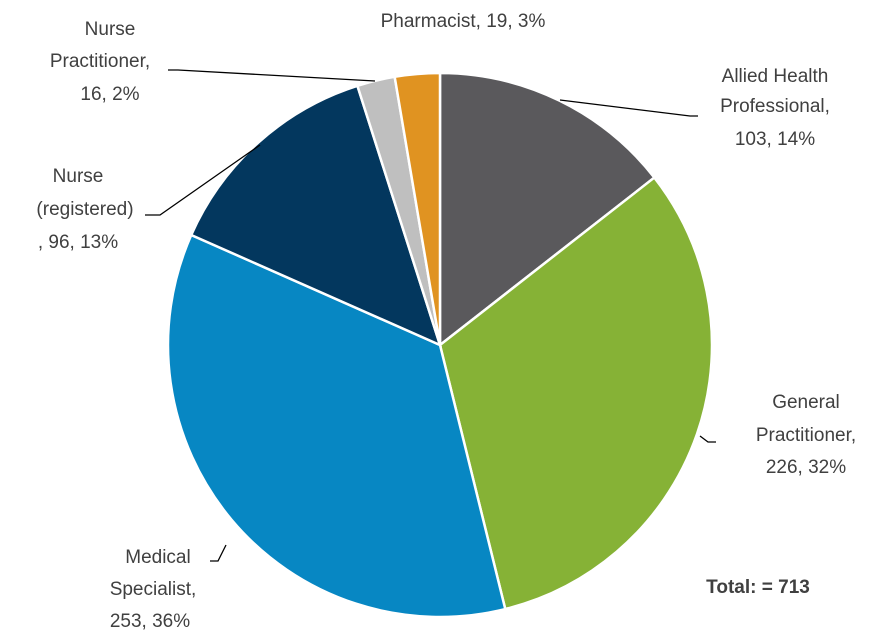 The width and height of the screenshot is (873, 639). Describe the element at coordinates (150, 621) in the screenshot. I see `data-label: 253, 36%` at that location.